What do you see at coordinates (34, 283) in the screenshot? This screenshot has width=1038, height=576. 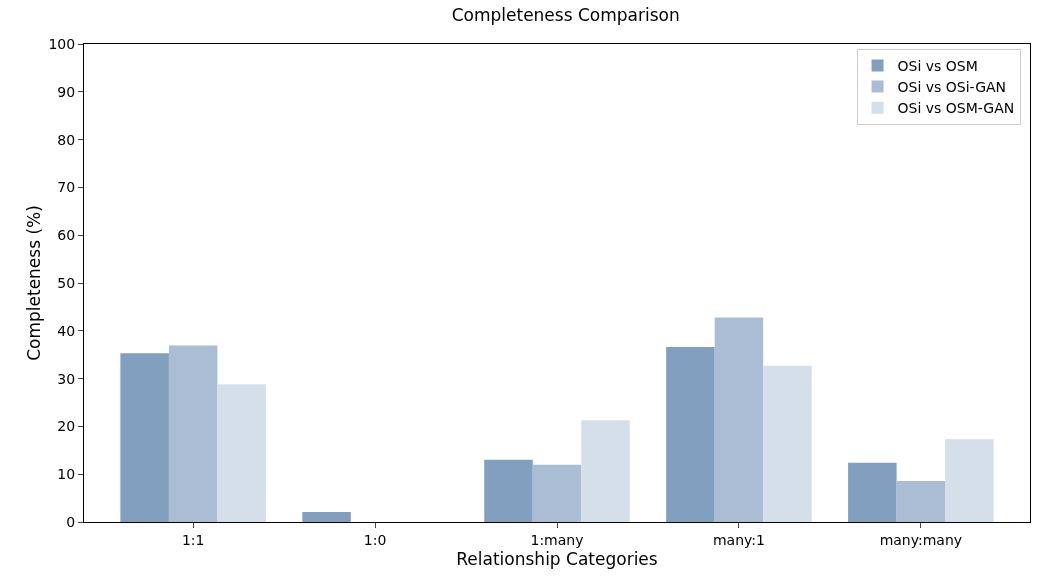 I see `y-axis-title: Completeness (%)` at bounding box center [34, 283].